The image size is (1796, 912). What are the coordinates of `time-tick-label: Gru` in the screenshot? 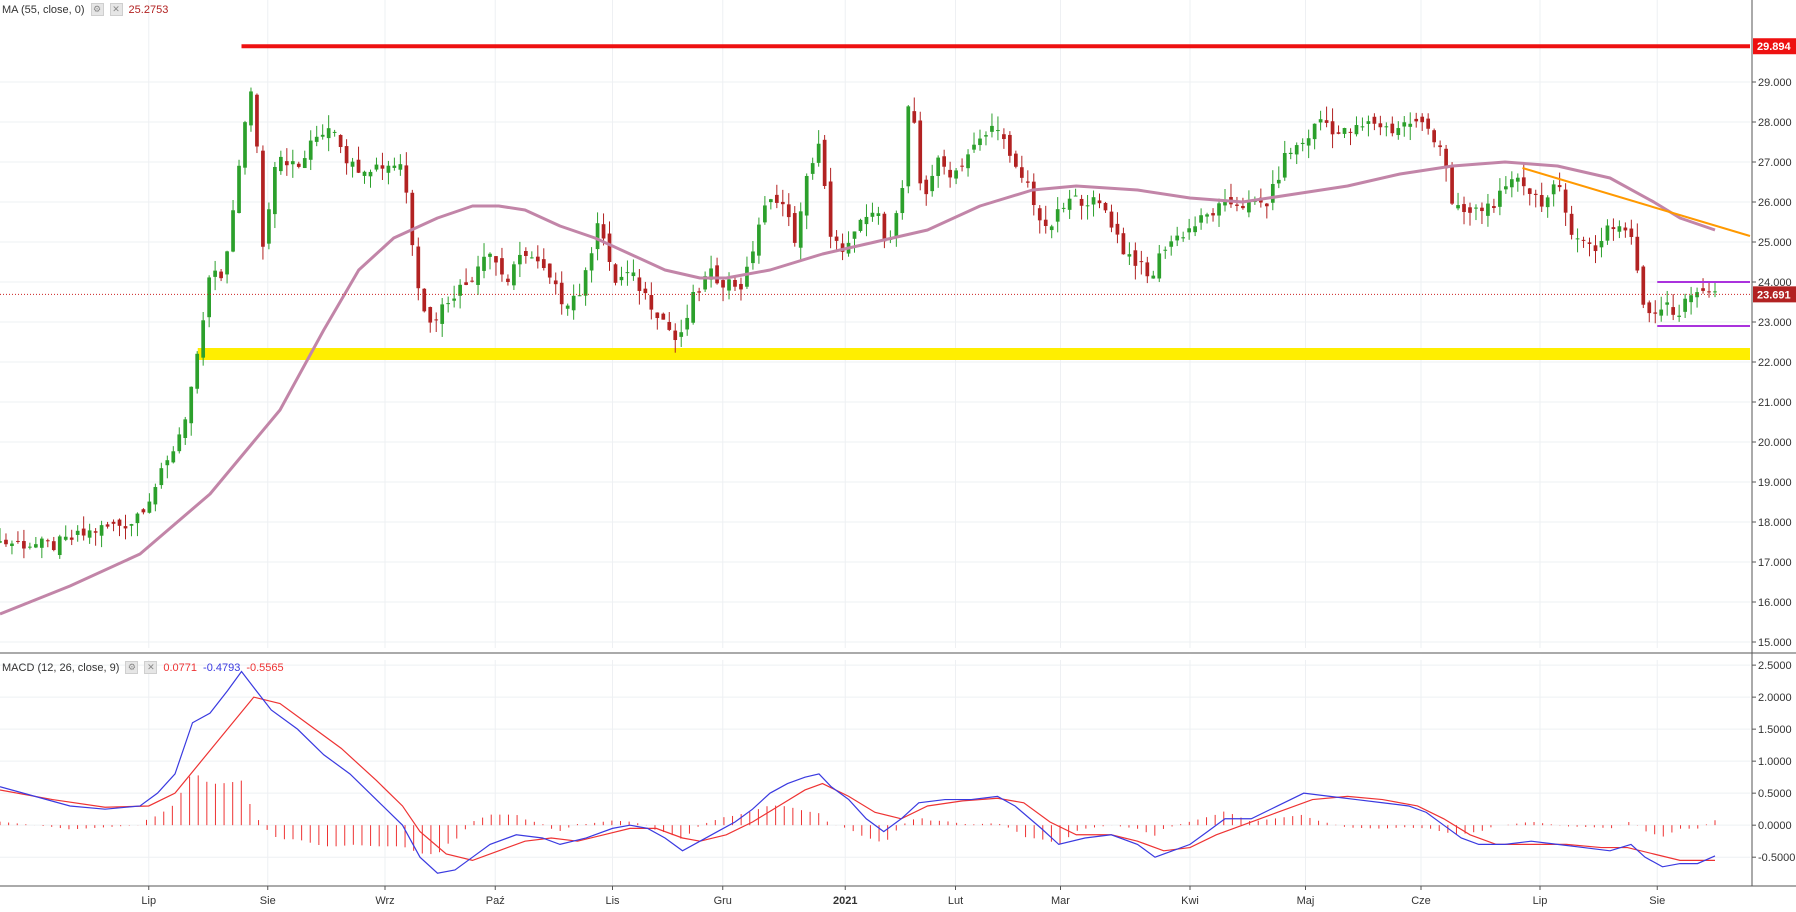 It's located at (723, 901).